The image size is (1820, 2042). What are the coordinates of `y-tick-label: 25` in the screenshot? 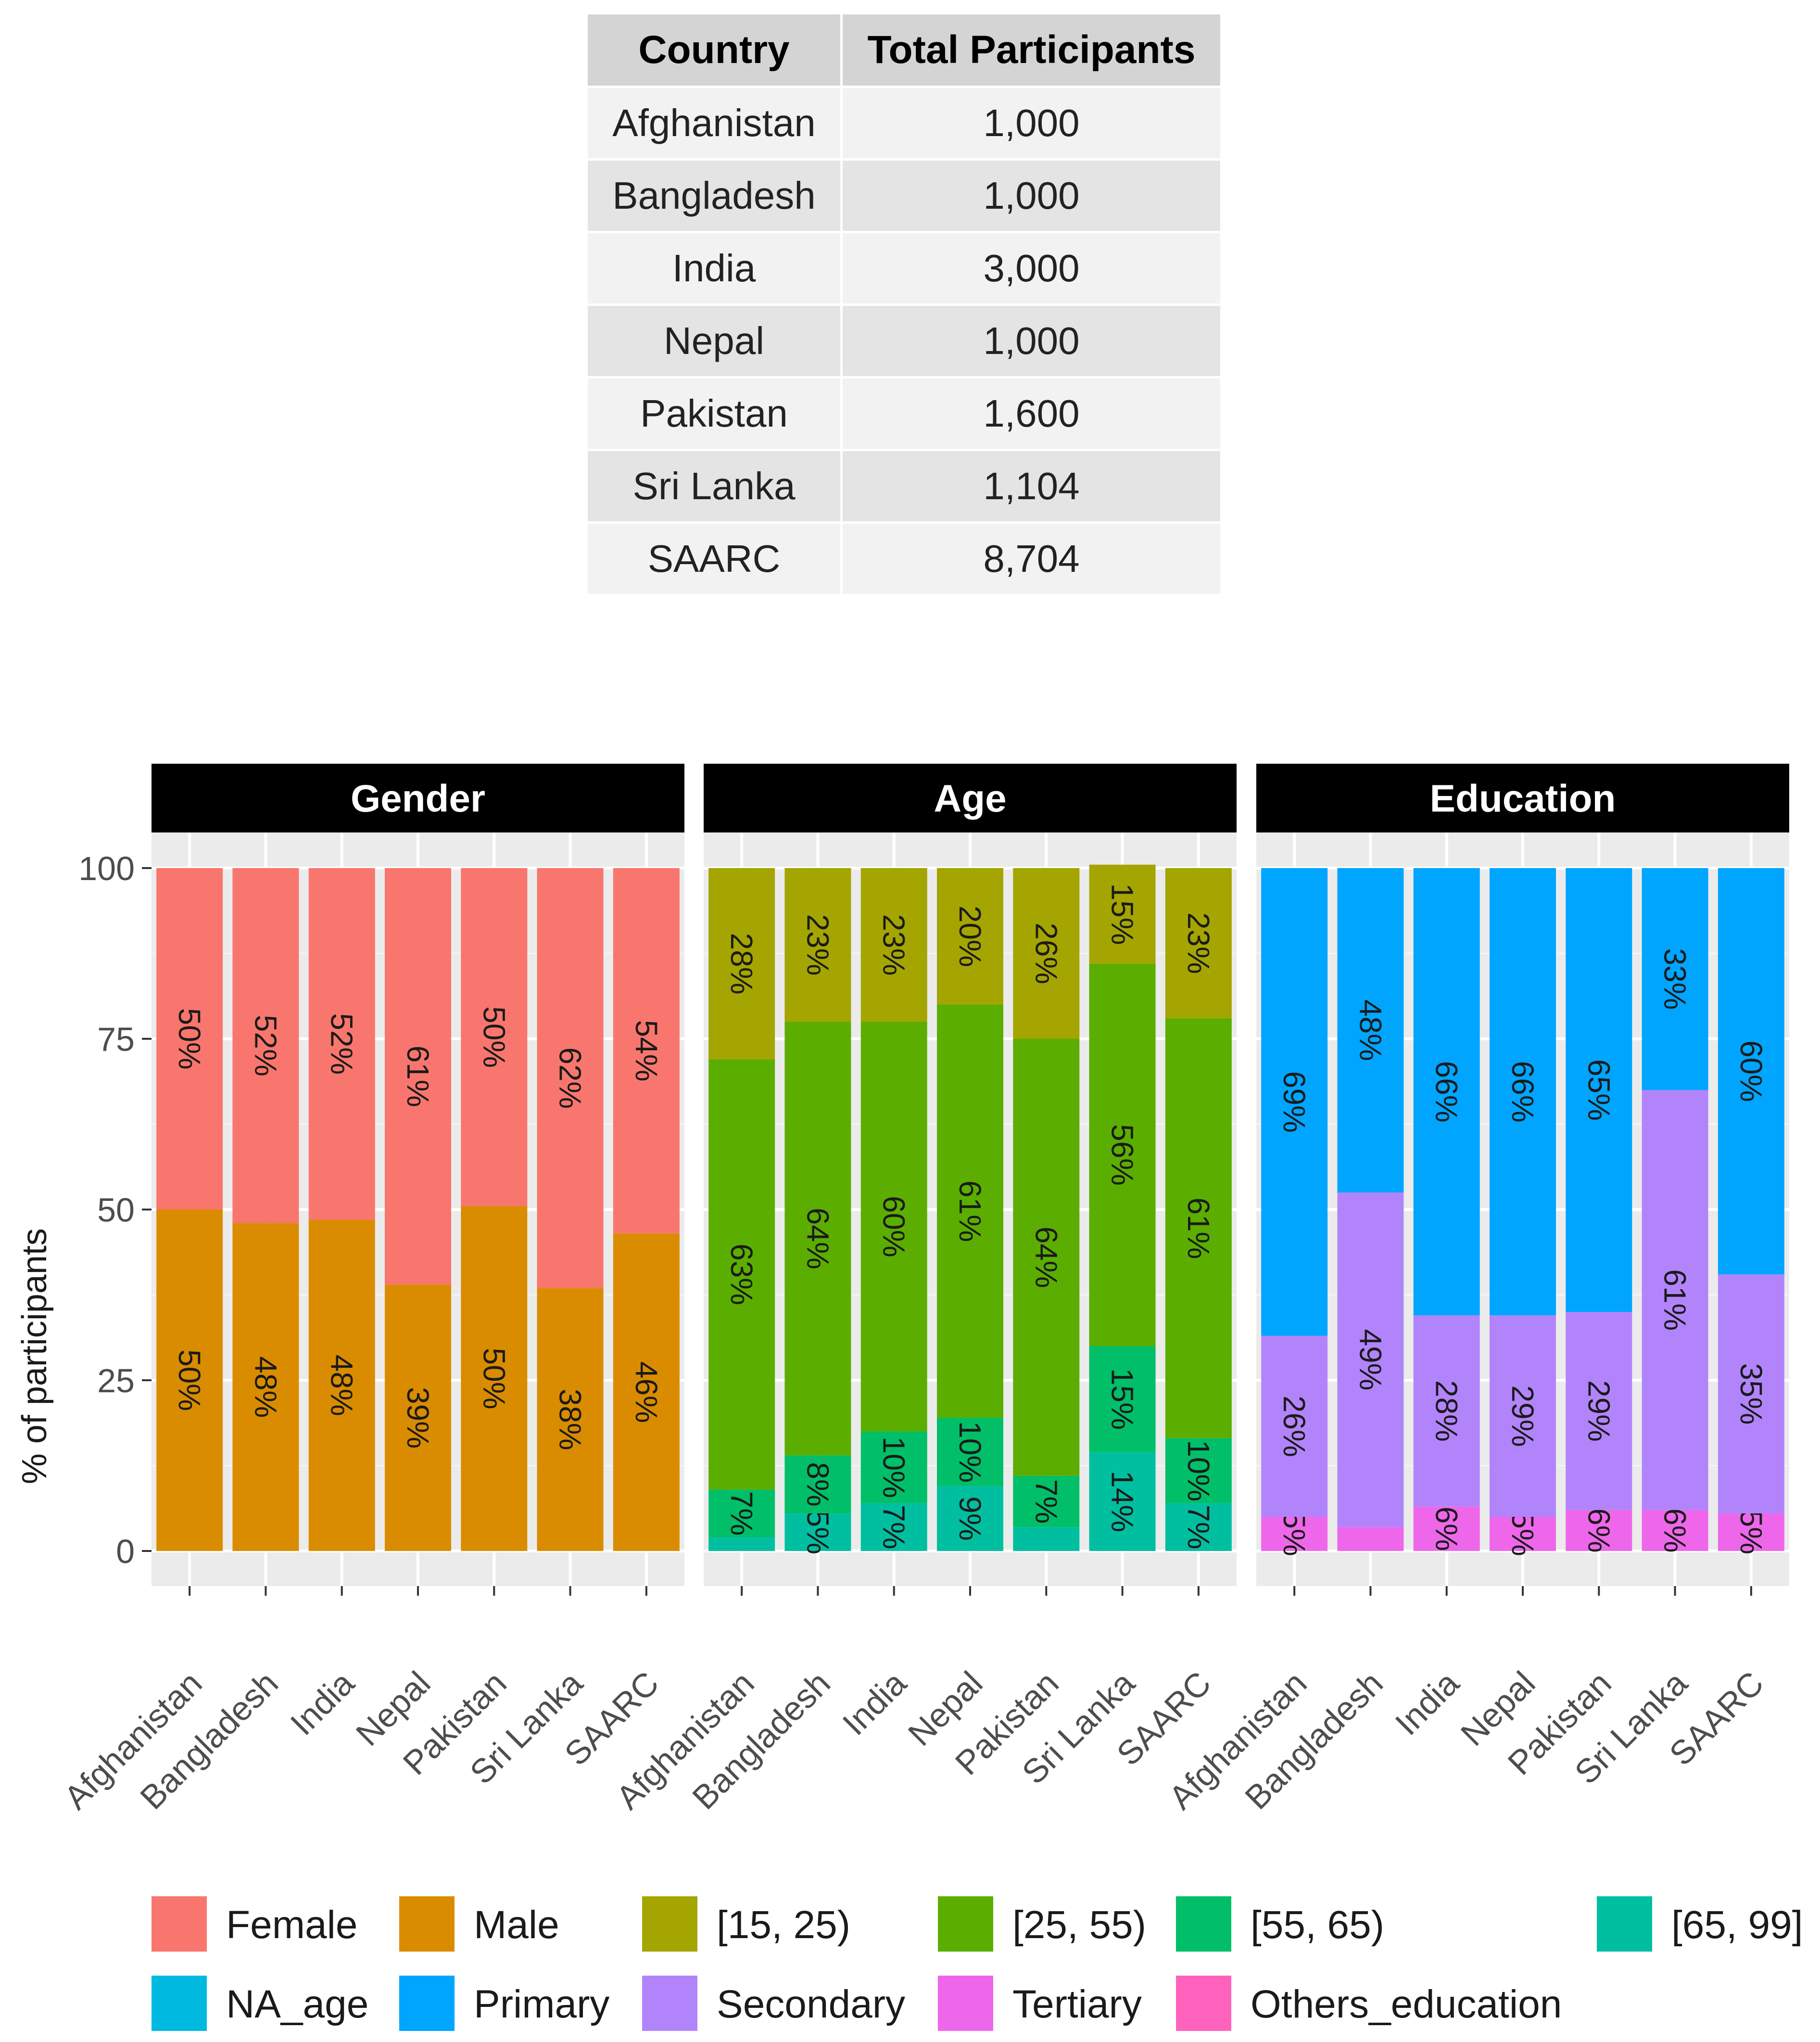 It's located at (116, 1381).